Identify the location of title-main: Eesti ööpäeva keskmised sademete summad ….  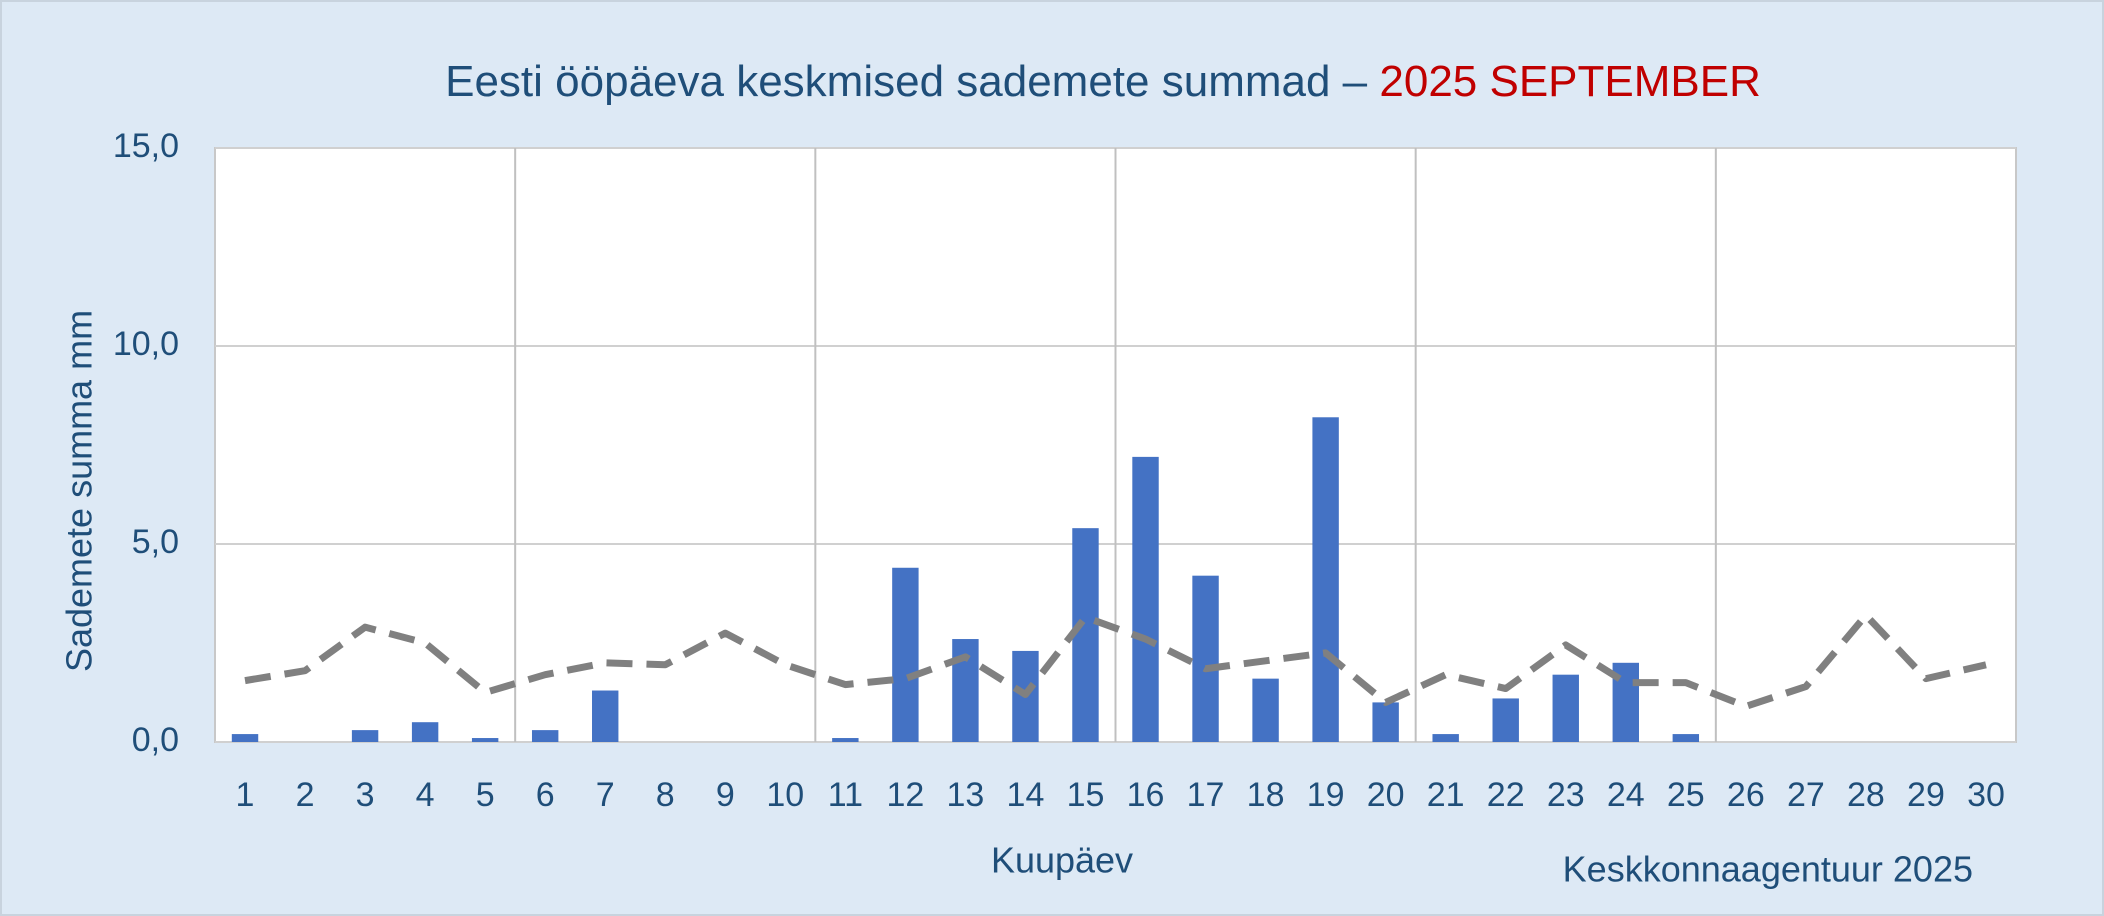
(906, 81).